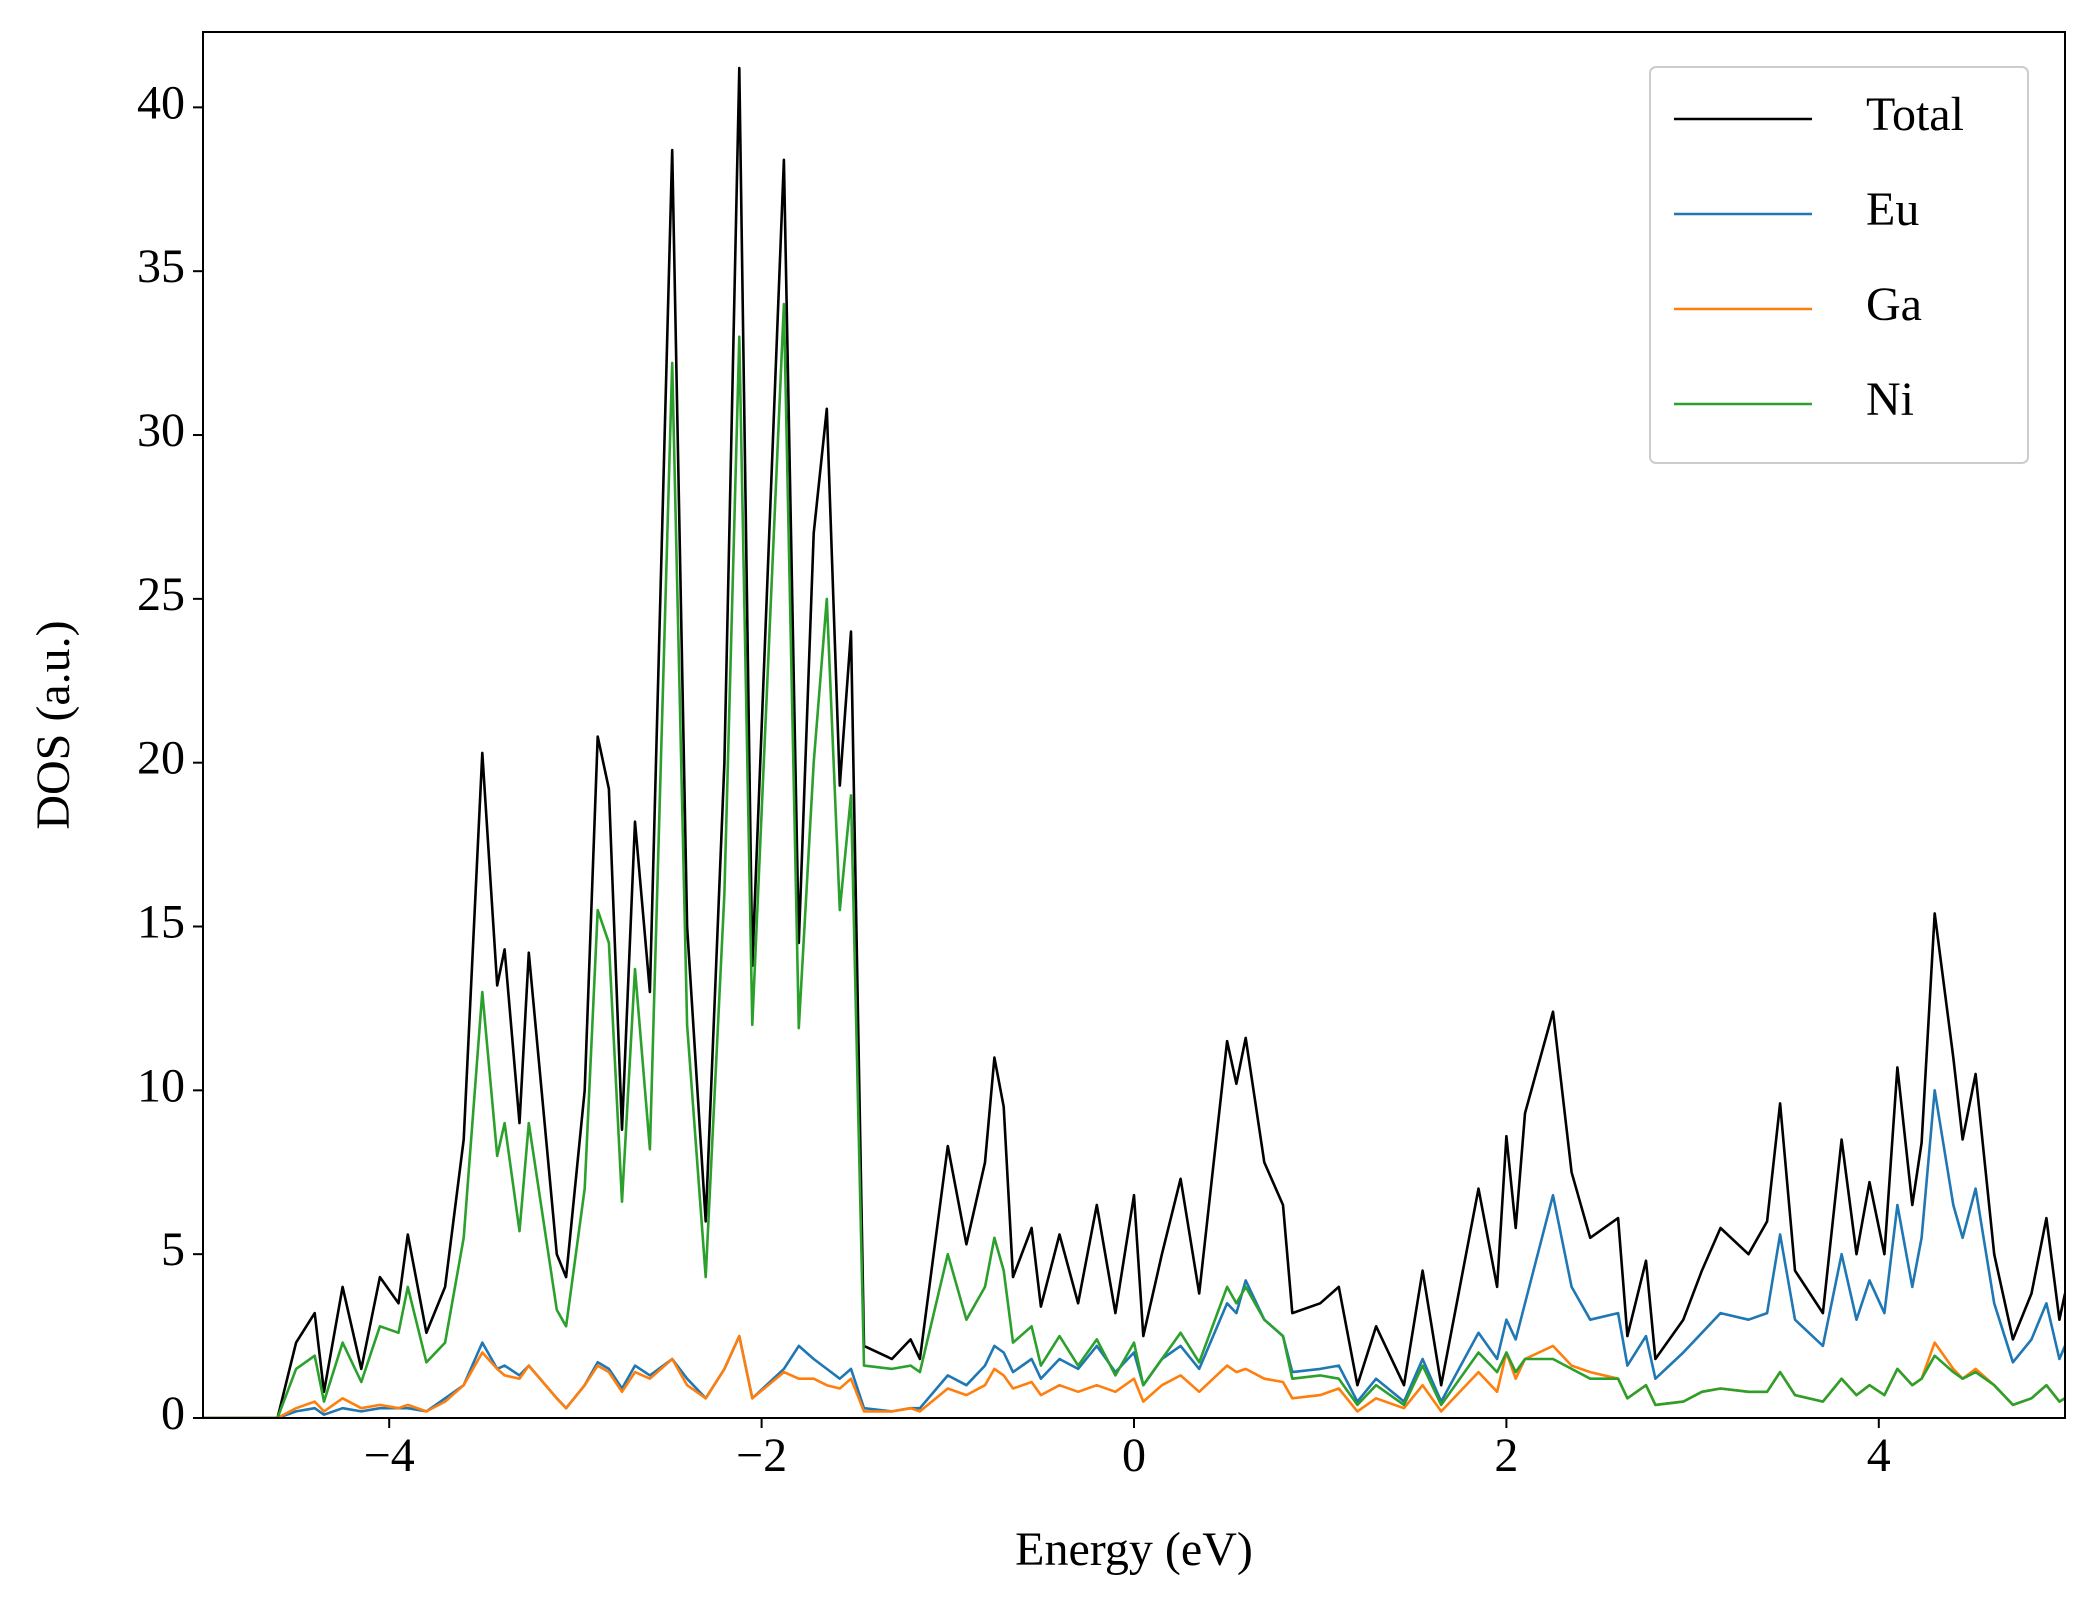 The height and width of the screenshot is (1617, 2097). What do you see at coordinates (161, 266) in the screenshot?
I see `y-tick-label: 35` at bounding box center [161, 266].